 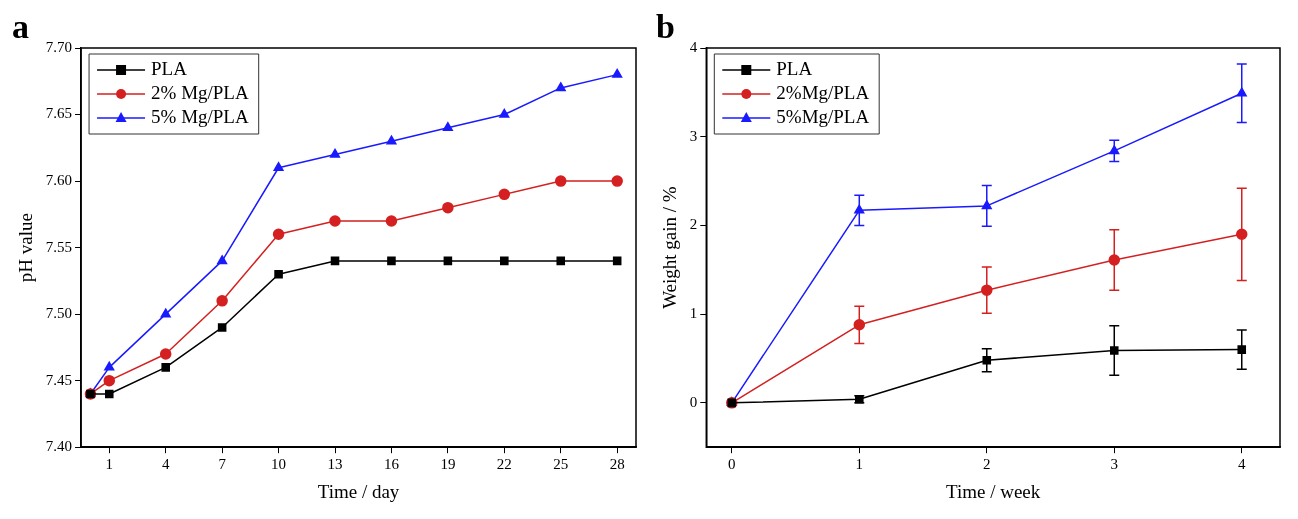 What do you see at coordinates (448, 464) in the screenshot?
I see `x-tick-label: 19` at bounding box center [448, 464].